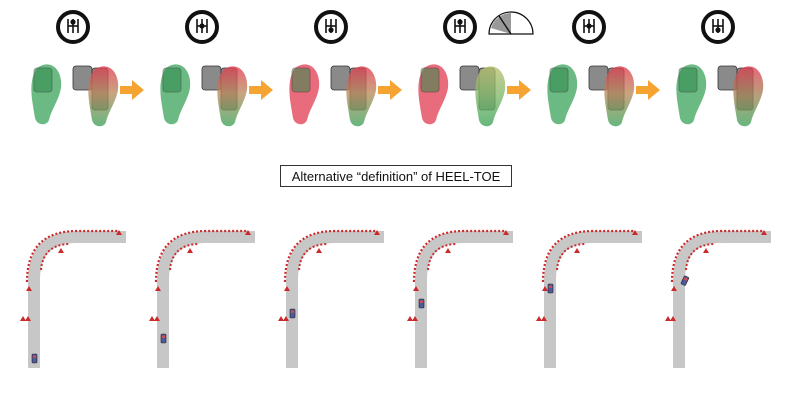 The image size is (800, 400). Describe the element at coordinates (511, 23) in the screenshot. I see `tachometer-icon` at that location.